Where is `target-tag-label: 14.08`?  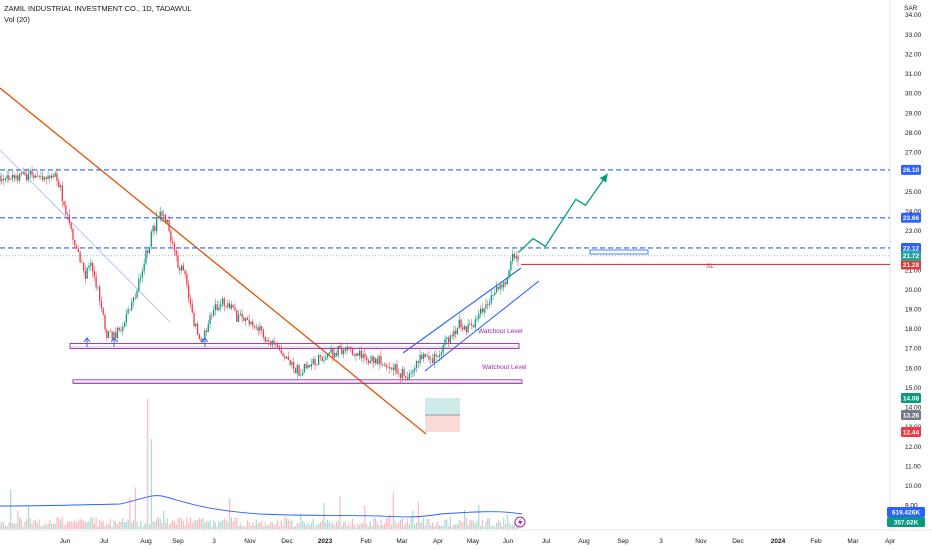 target-tag-label: 14.08 is located at coordinates (911, 398).